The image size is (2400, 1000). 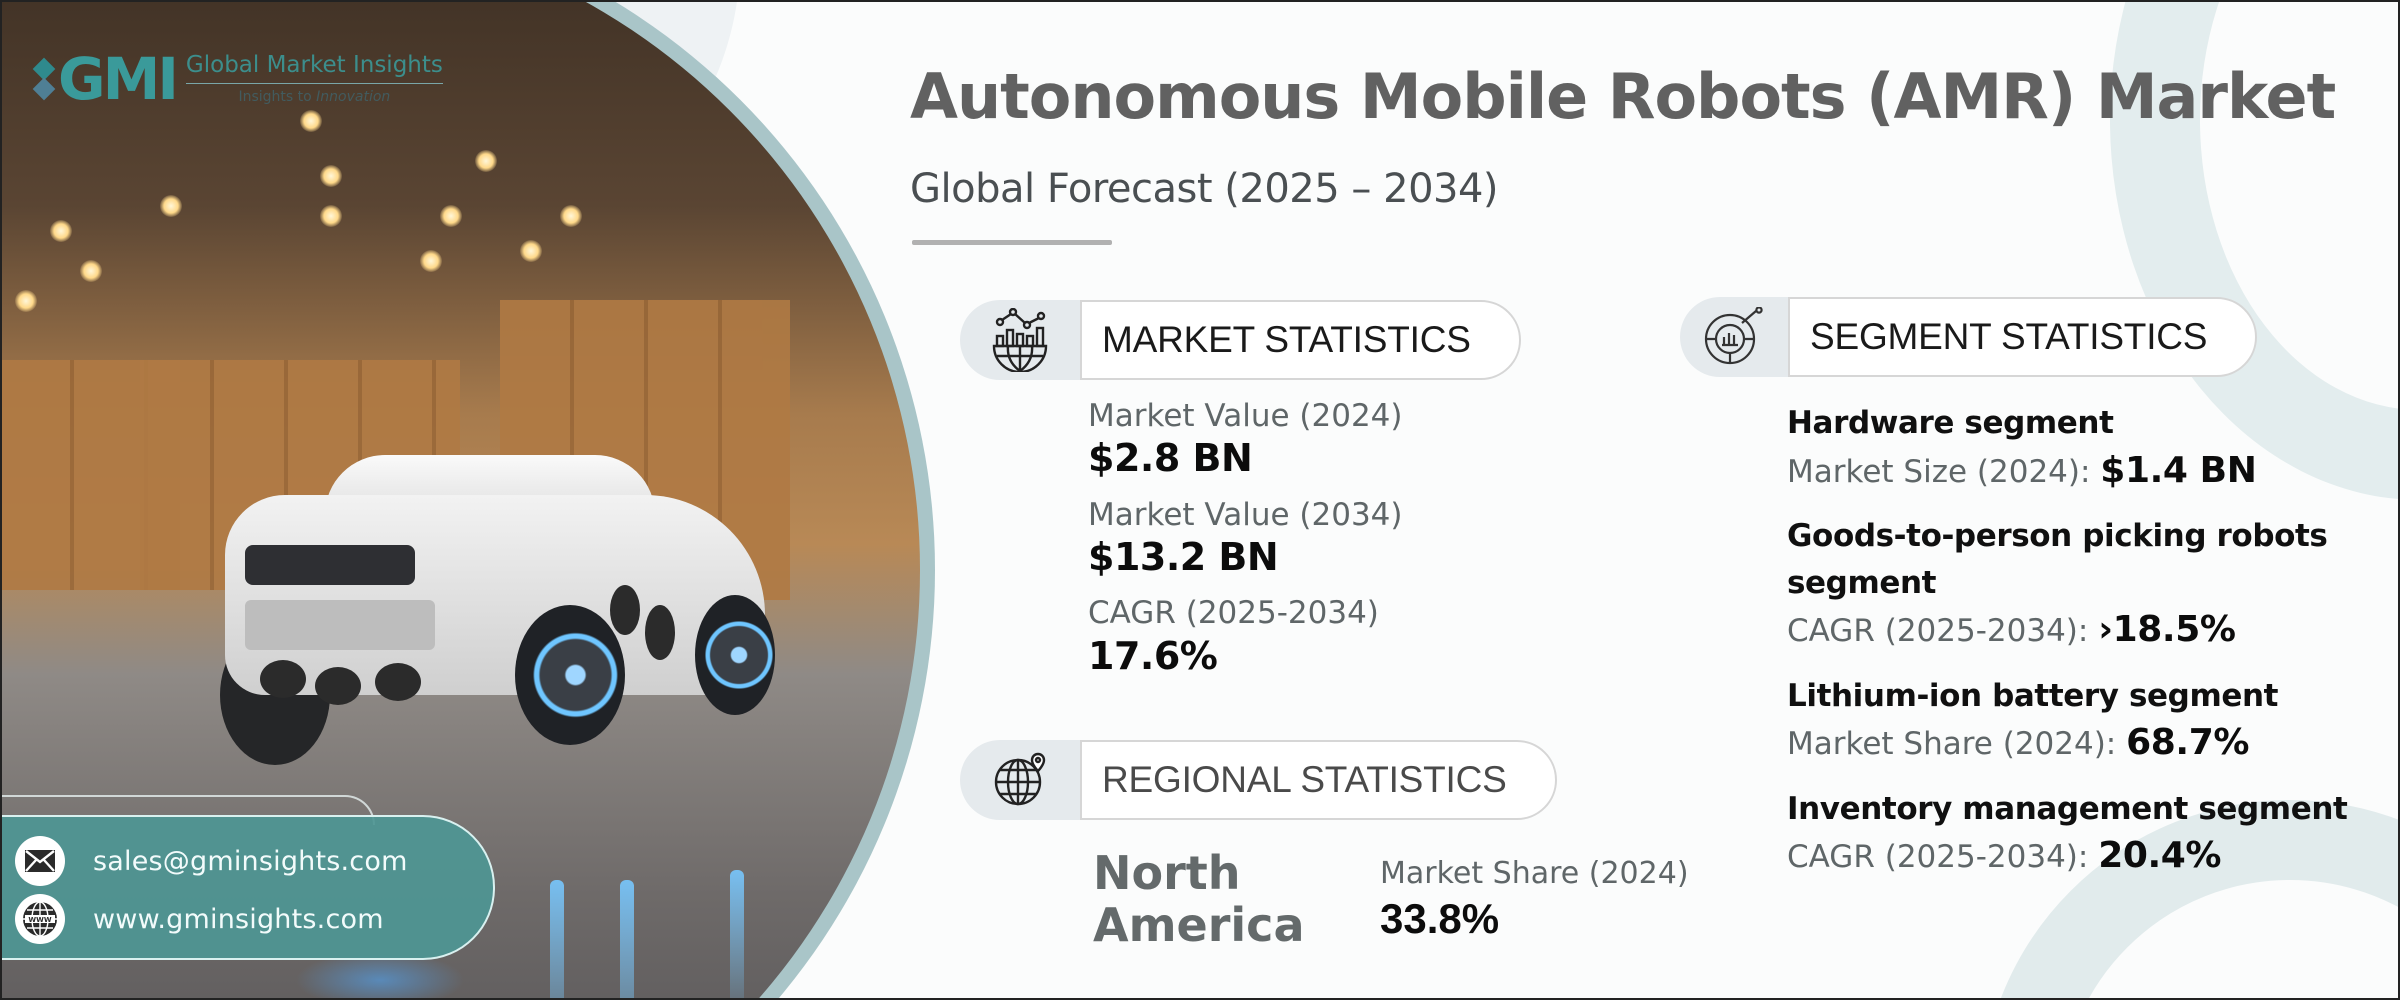 What do you see at coordinates (1199, 899) in the screenshot?
I see `region-name: North America` at bounding box center [1199, 899].